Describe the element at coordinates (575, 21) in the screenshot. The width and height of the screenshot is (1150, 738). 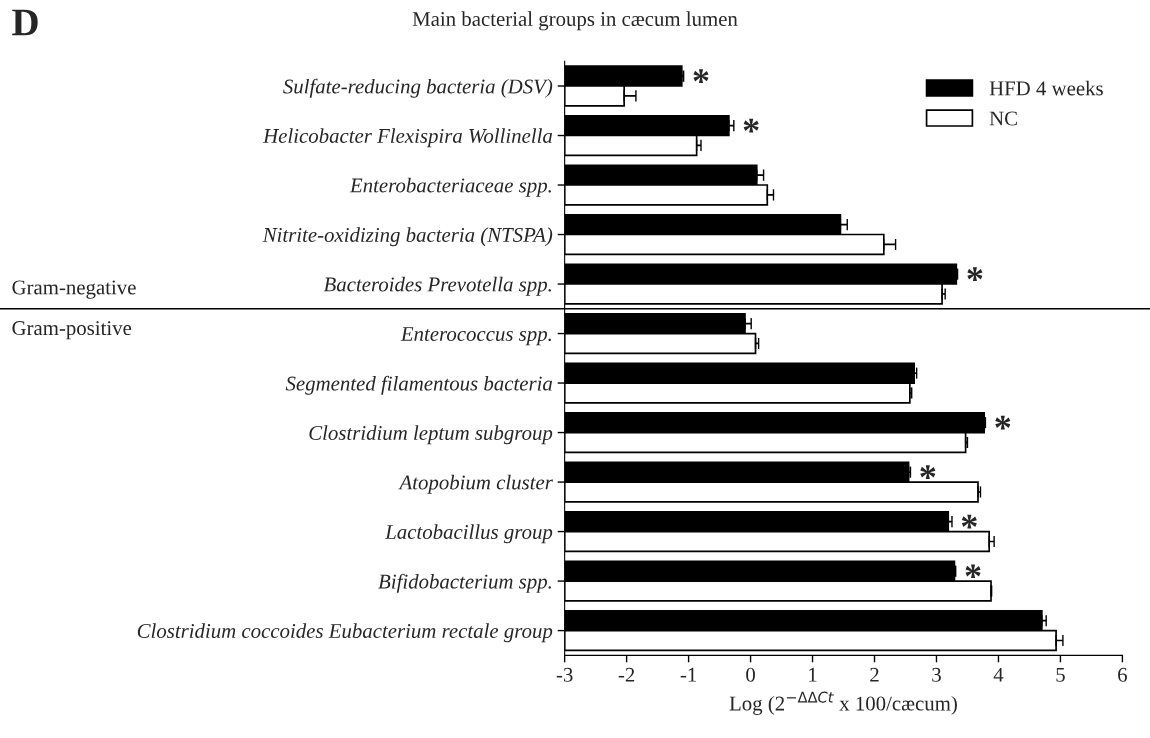
I see `chart-title: Main bacterial groups in cæcum lumen` at that location.